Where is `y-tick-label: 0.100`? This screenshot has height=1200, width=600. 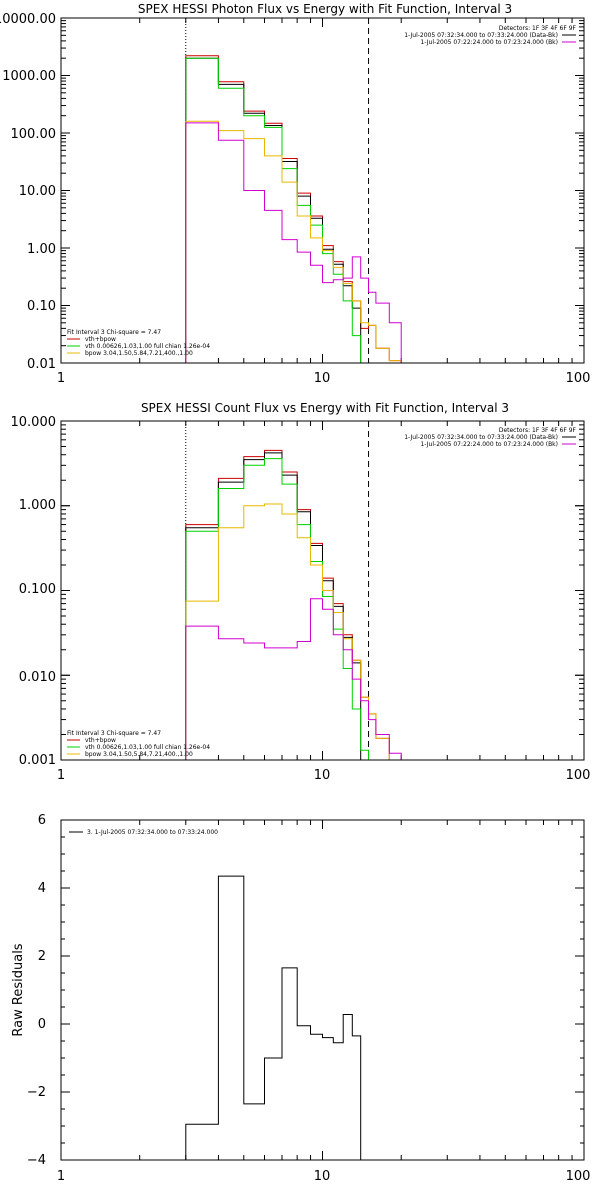
y-tick-label: 0.100 is located at coordinates (37, 589).